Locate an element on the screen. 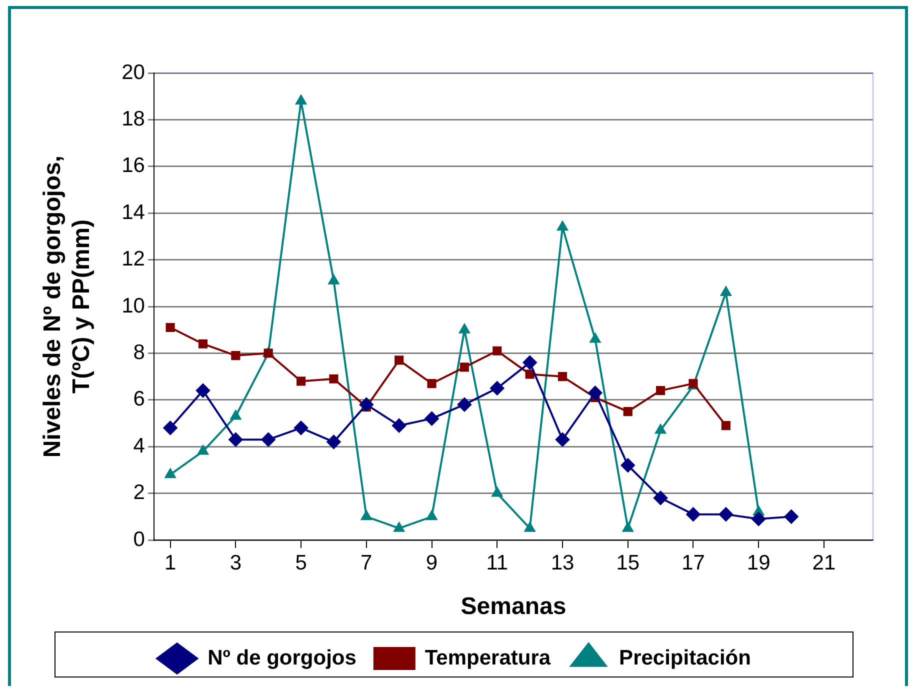 The width and height of the screenshot is (921, 692). x-tick-label: 13 is located at coordinates (562, 562).